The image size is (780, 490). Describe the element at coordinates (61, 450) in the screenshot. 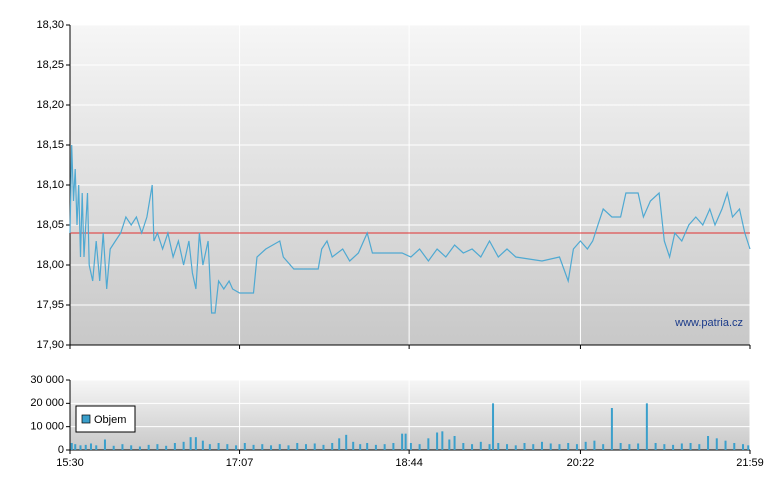

I see `y-tick-label: 0` at that location.